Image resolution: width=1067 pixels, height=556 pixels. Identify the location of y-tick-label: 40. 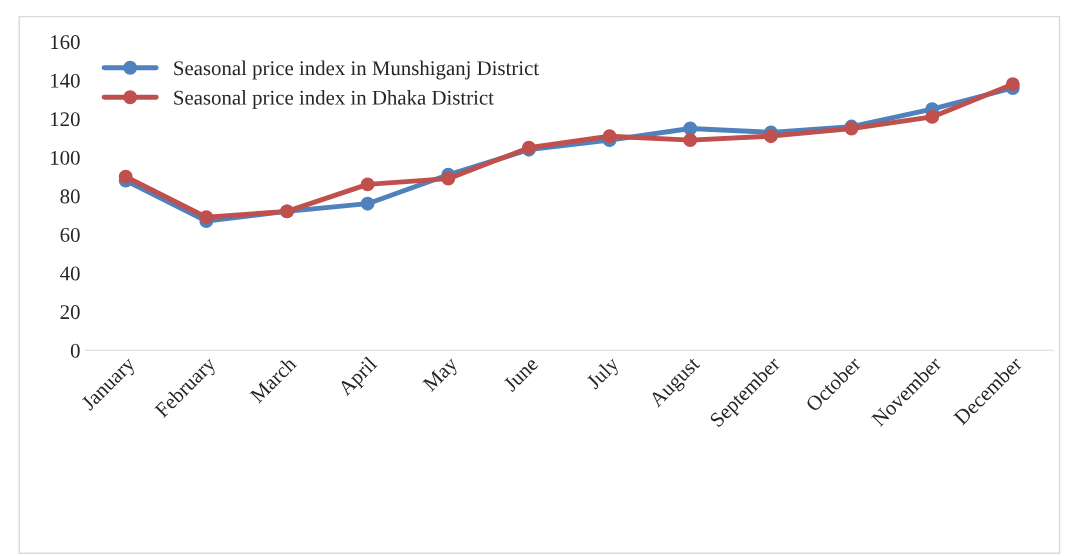
(70, 273).